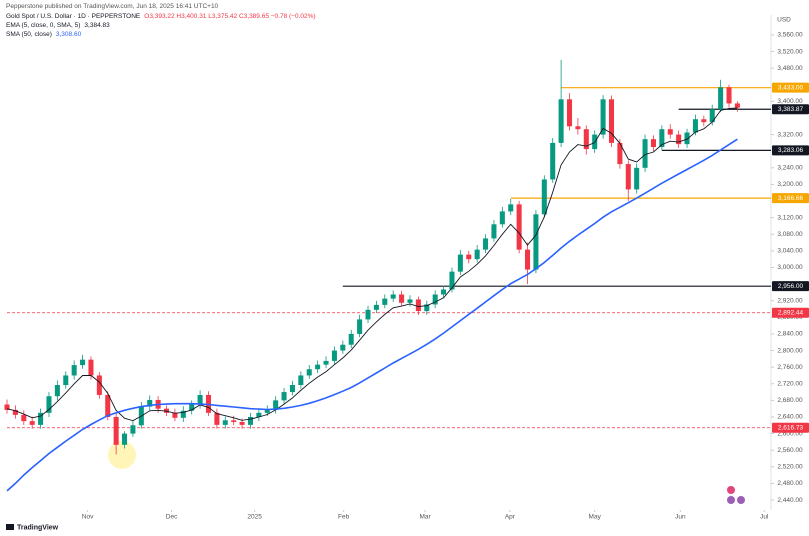 The height and width of the screenshot is (536, 809). Describe the element at coordinates (790, 450) in the screenshot. I see `y-tick-label: 2,560.00` at that location.